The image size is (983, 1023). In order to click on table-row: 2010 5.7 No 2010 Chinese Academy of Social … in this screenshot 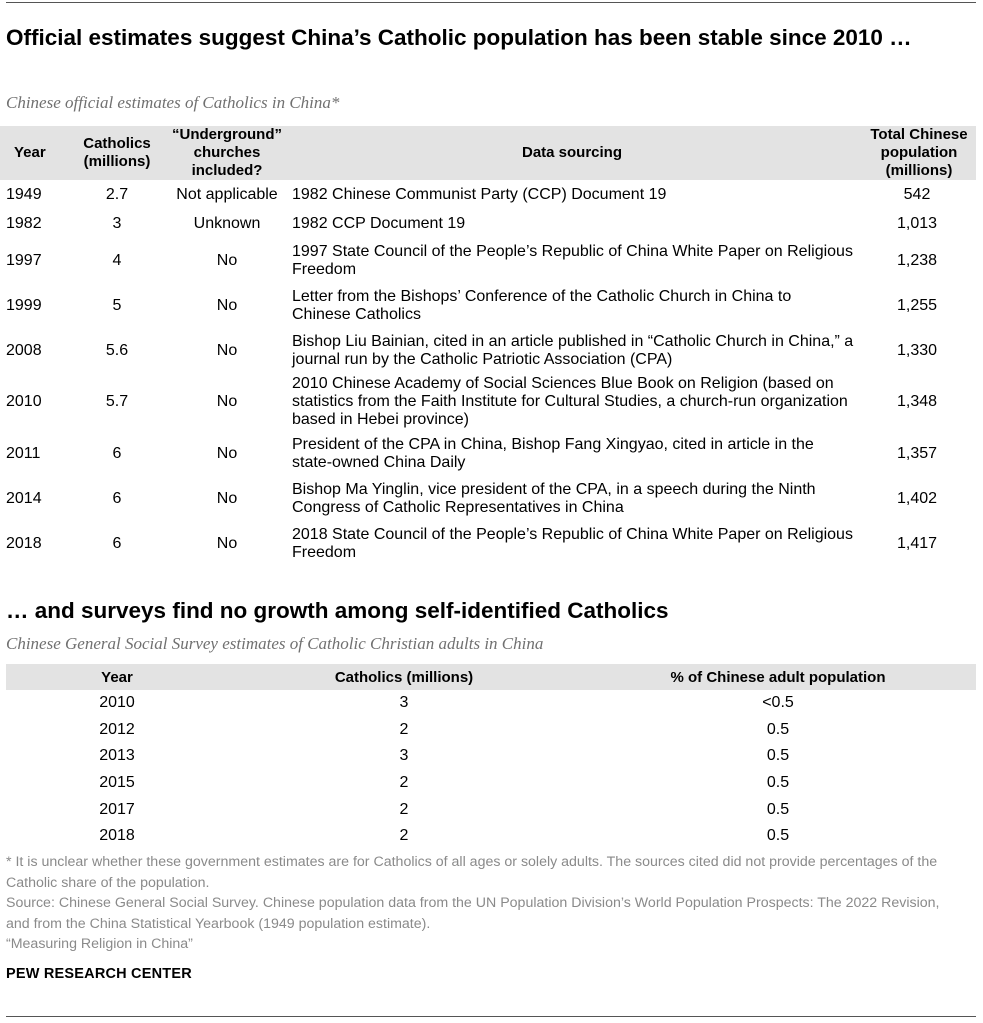, I will do `click(488, 402)`.